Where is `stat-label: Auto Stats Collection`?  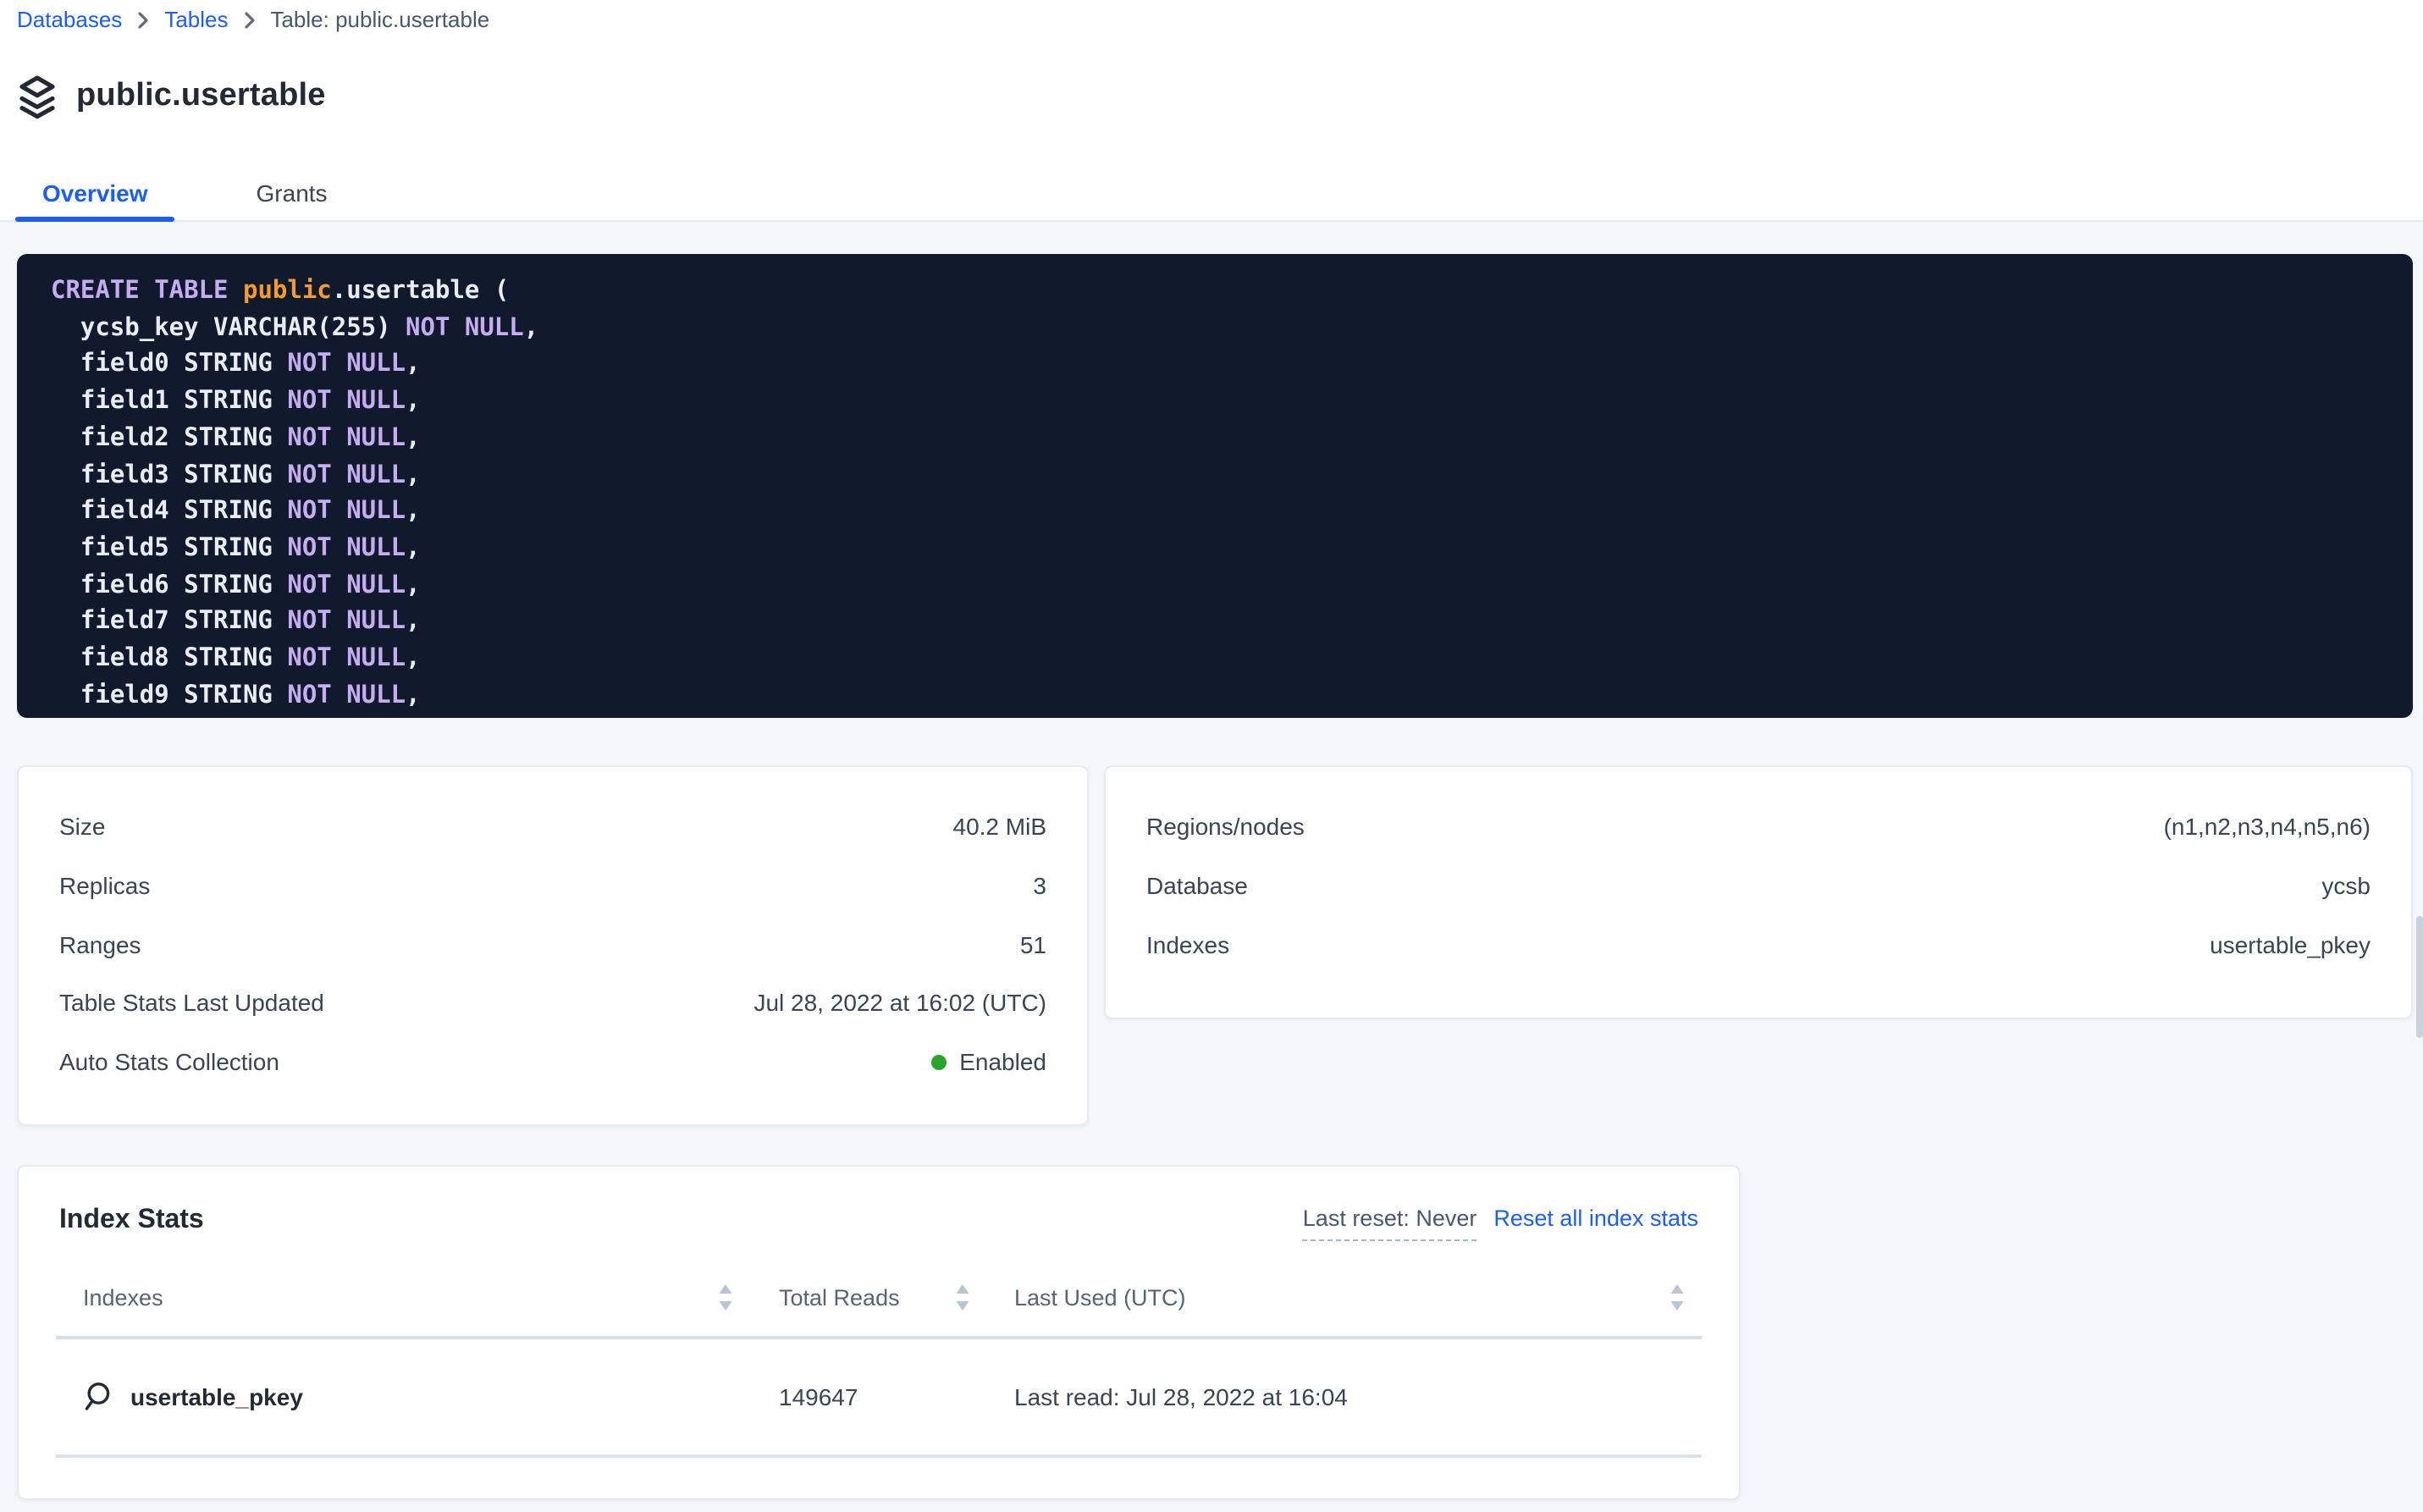 stat-label: Auto Stats Collection is located at coordinates (169, 1062).